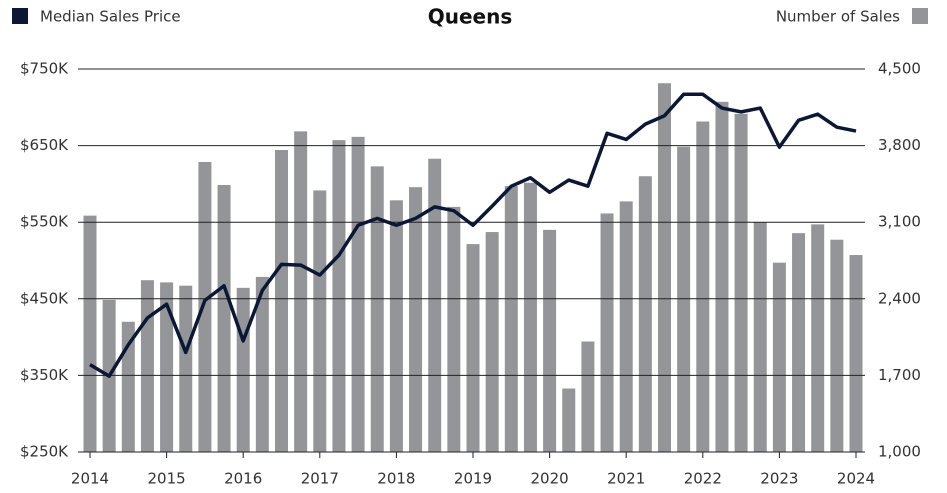  Describe the element at coordinates (320, 479) in the screenshot. I see `x-tick-label: 2017` at that location.